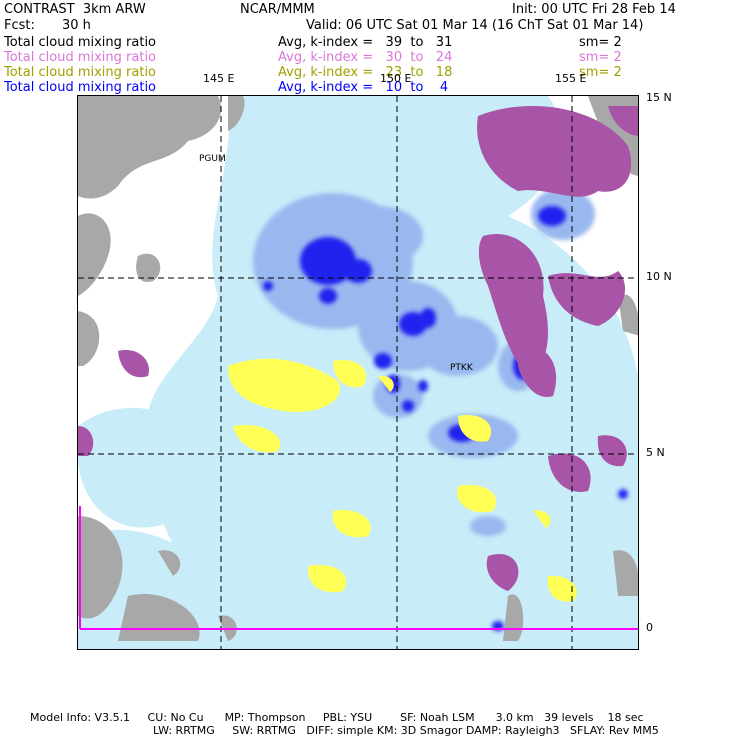 This screenshot has height=740, width=740. Describe the element at coordinates (19, 25) in the screenshot. I see `forecast-label: Fcst:` at that location.